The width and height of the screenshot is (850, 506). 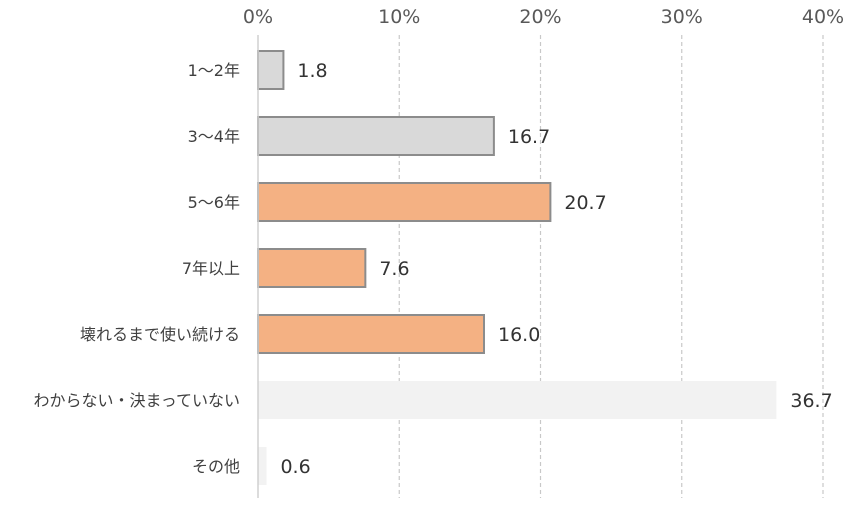 What do you see at coordinates (214, 70) in the screenshot?
I see `category-label: 1～2年` at bounding box center [214, 70].